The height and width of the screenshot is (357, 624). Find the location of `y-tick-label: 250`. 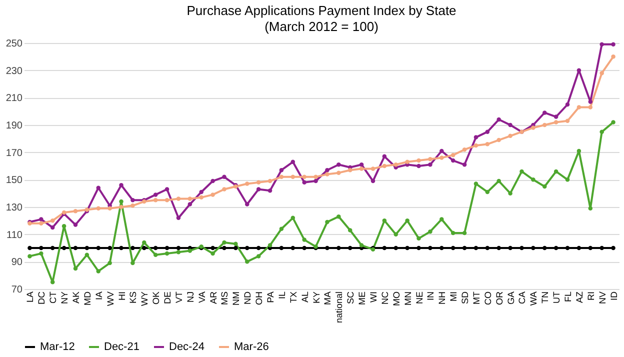

y-tick-label: 250 is located at coordinates (14, 44).